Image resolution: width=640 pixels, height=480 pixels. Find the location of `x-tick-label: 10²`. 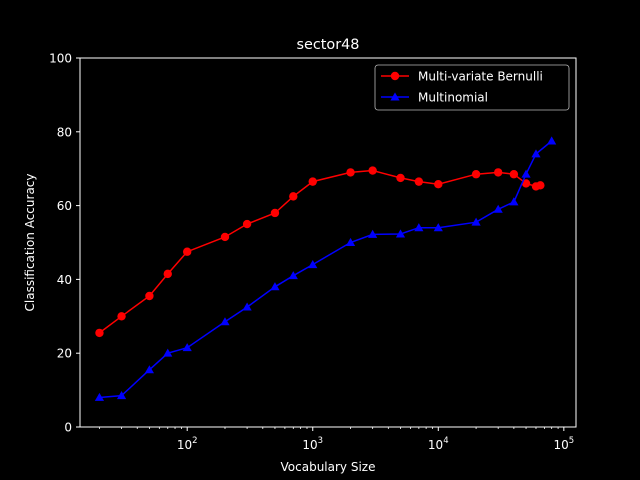

x-tick-label: 10² is located at coordinates (187, 444).